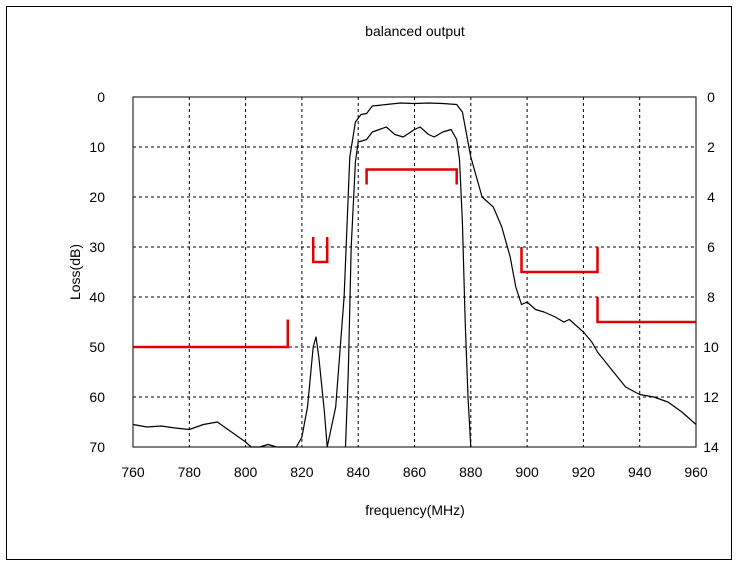 The height and width of the screenshot is (567, 740). I want to click on y2-tick-label: 8, so click(711, 297).